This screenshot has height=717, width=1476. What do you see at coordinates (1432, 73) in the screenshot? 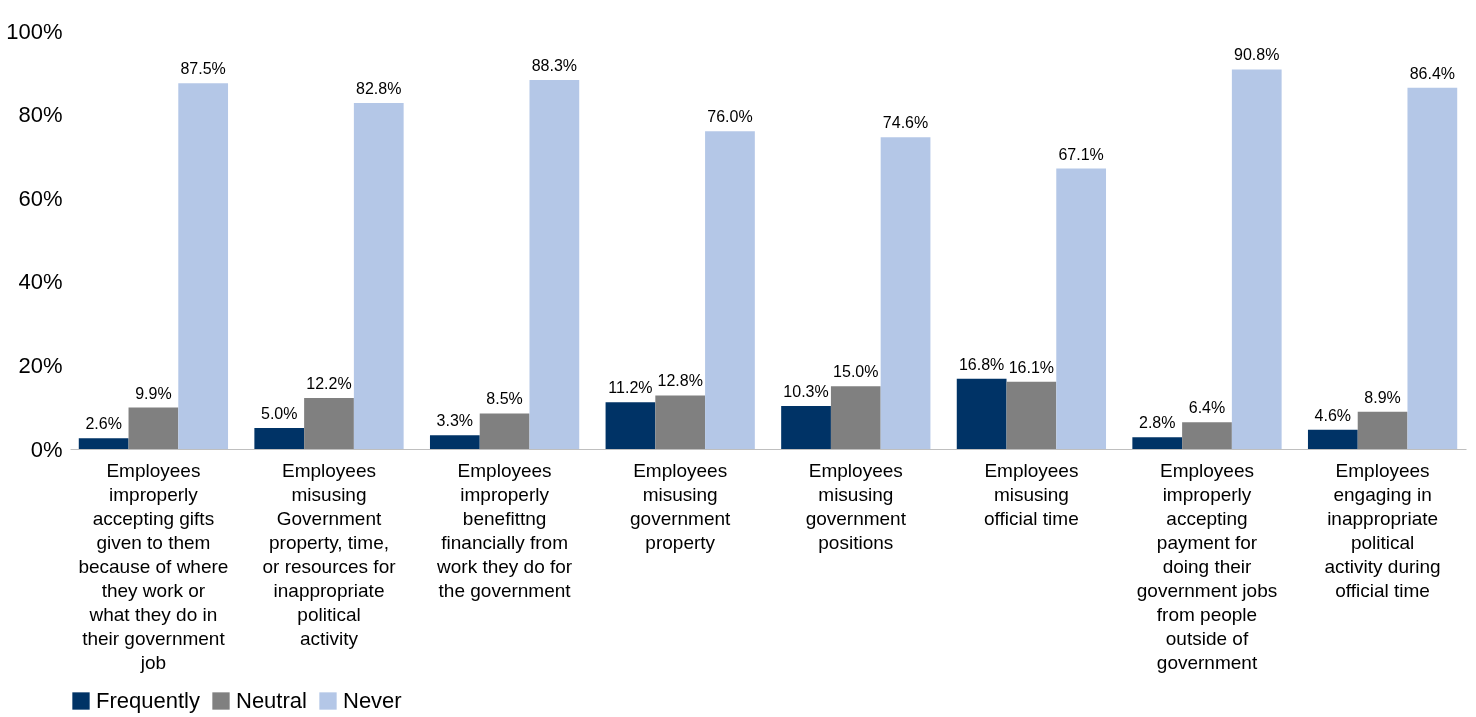
I see `data-label: 86.4%` at bounding box center [1432, 73].